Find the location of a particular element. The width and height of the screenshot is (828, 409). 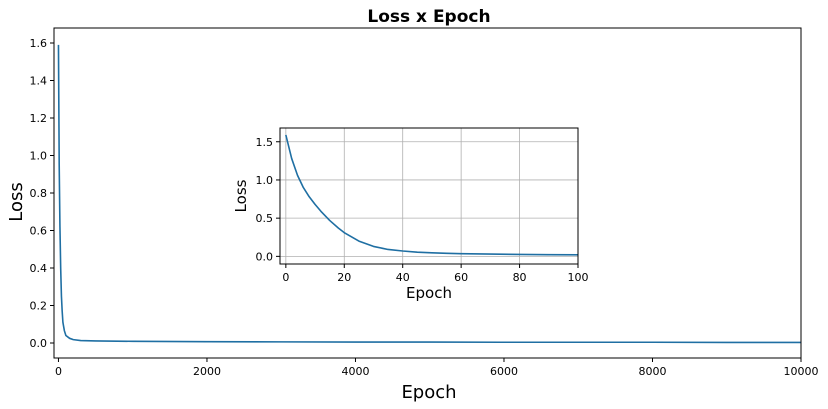

y-tick-label: 1.0 is located at coordinates (39, 156).